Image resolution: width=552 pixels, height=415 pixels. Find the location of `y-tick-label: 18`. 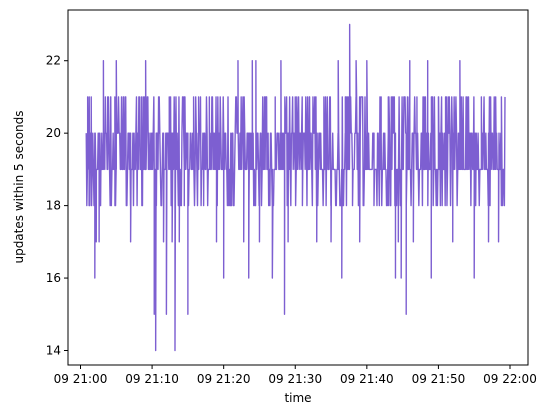

y-tick-label: 18 is located at coordinates (53, 206).